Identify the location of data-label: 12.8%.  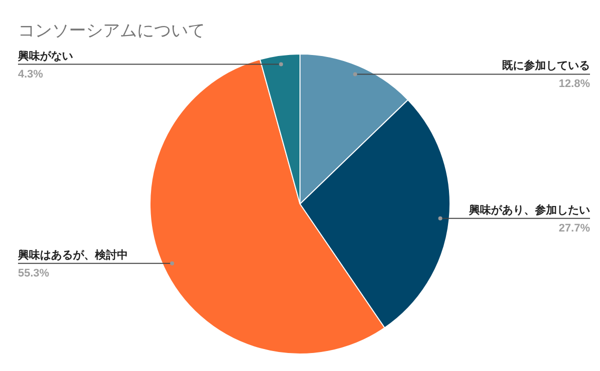
(574, 84).